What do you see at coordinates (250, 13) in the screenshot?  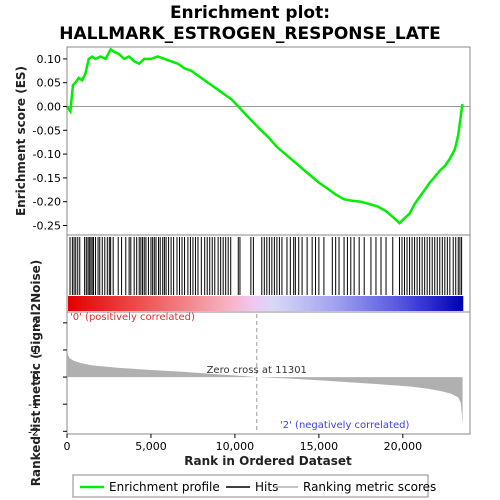 I see `chart-title-line1: Enrichment plot:` at bounding box center [250, 13].